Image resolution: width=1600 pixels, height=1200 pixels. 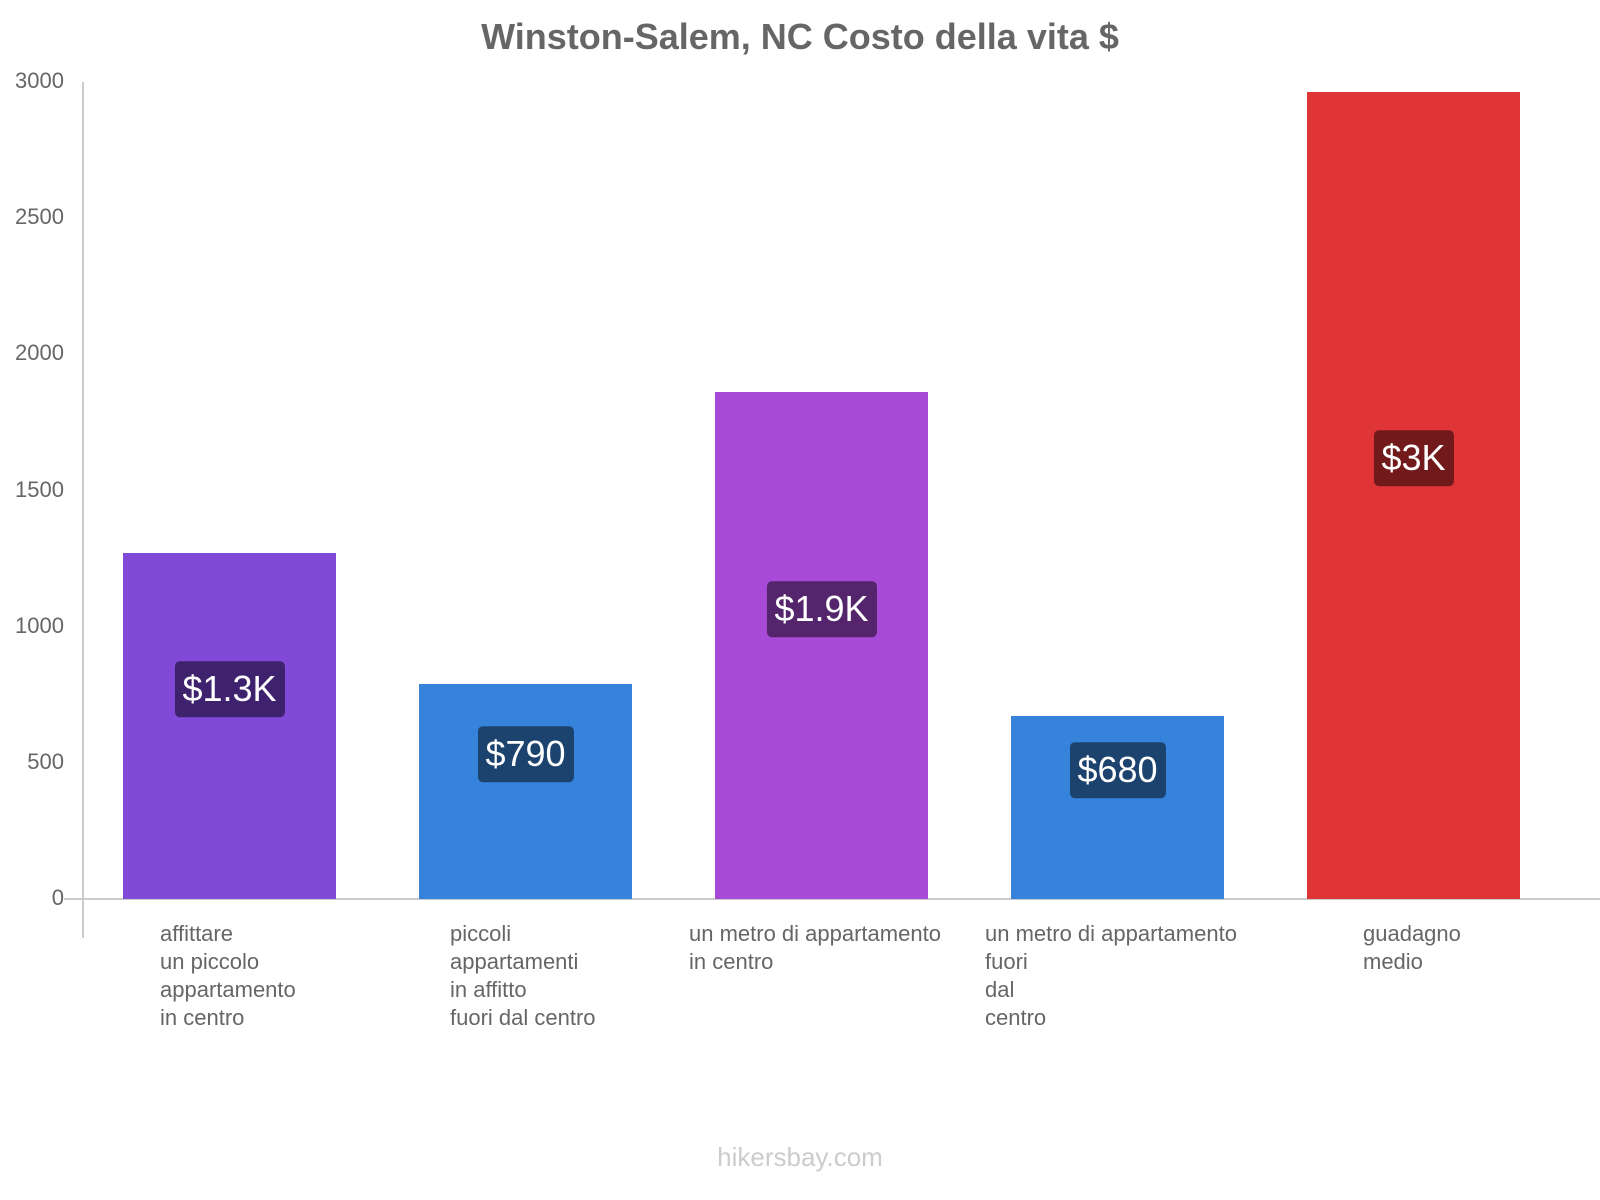 What do you see at coordinates (1412, 948) in the screenshot?
I see `x-category-label: guadagno medio` at bounding box center [1412, 948].